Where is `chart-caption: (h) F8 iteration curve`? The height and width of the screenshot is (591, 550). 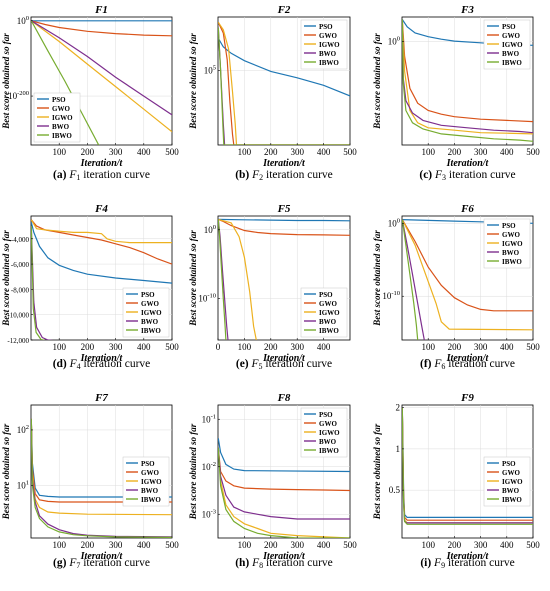
chart-caption: (h) F8 iteration curve is located at coordinates (284, 563).